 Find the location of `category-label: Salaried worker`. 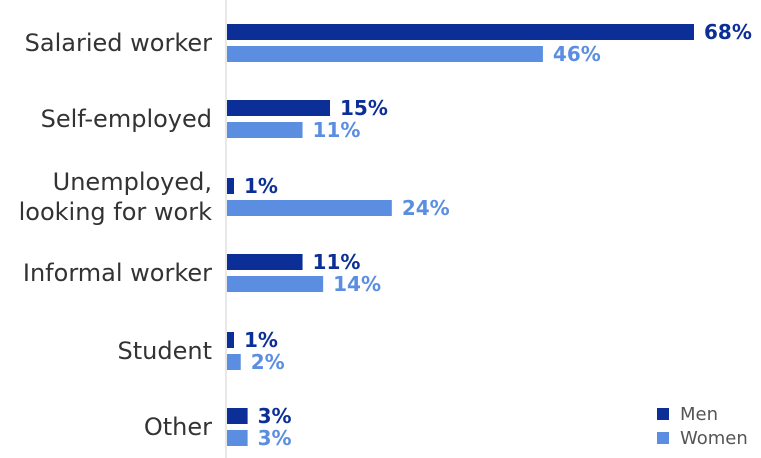

category-label: Salaried worker is located at coordinates (118, 43).